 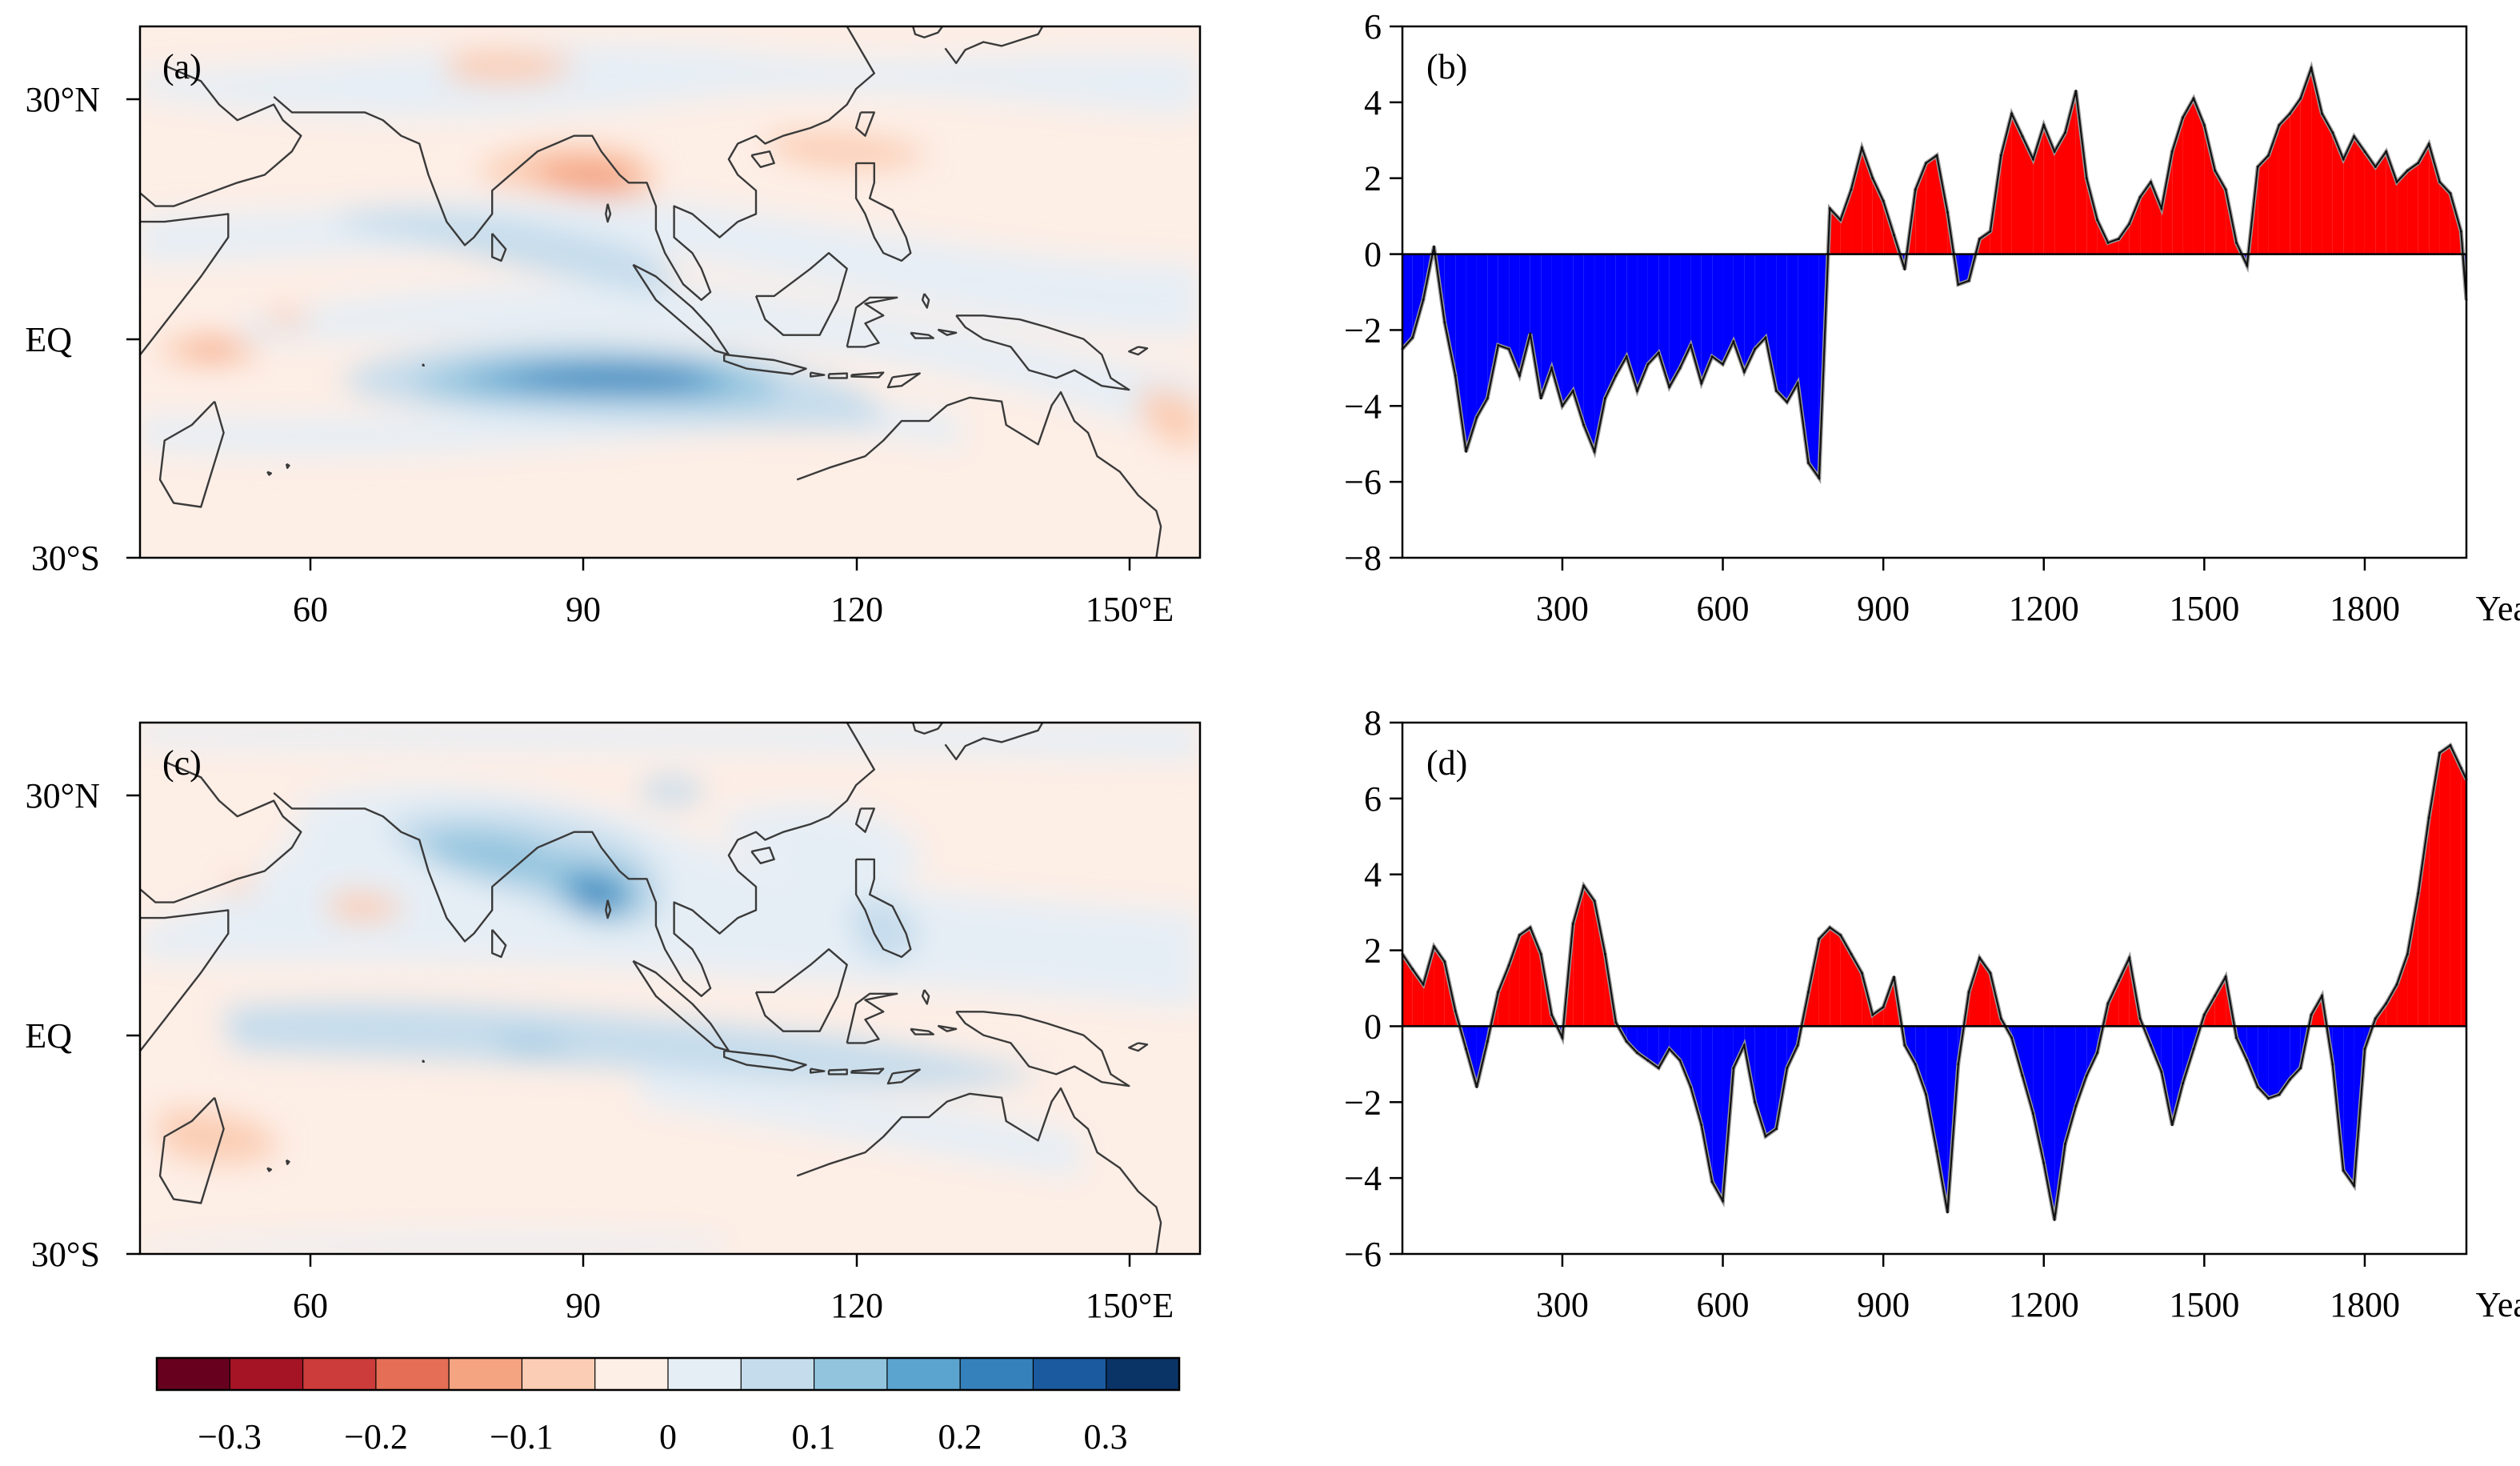 What do you see at coordinates (182, 66) in the screenshot?
I see `panel-label-a: (a)` at bounding box center [182, 66].